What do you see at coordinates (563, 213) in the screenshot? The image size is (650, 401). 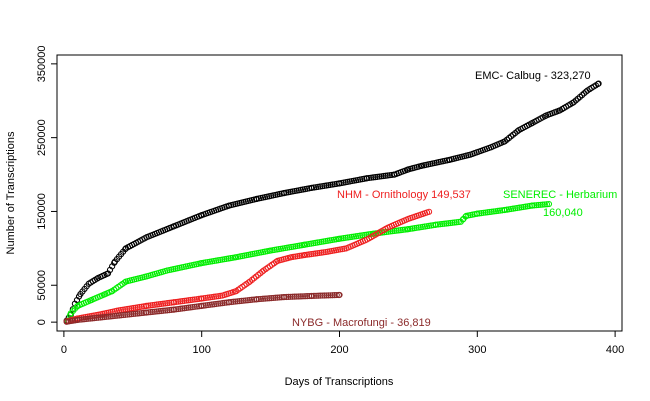 I see `annotation-senerec-line2: 160,040` at bounding box center [563, 213].